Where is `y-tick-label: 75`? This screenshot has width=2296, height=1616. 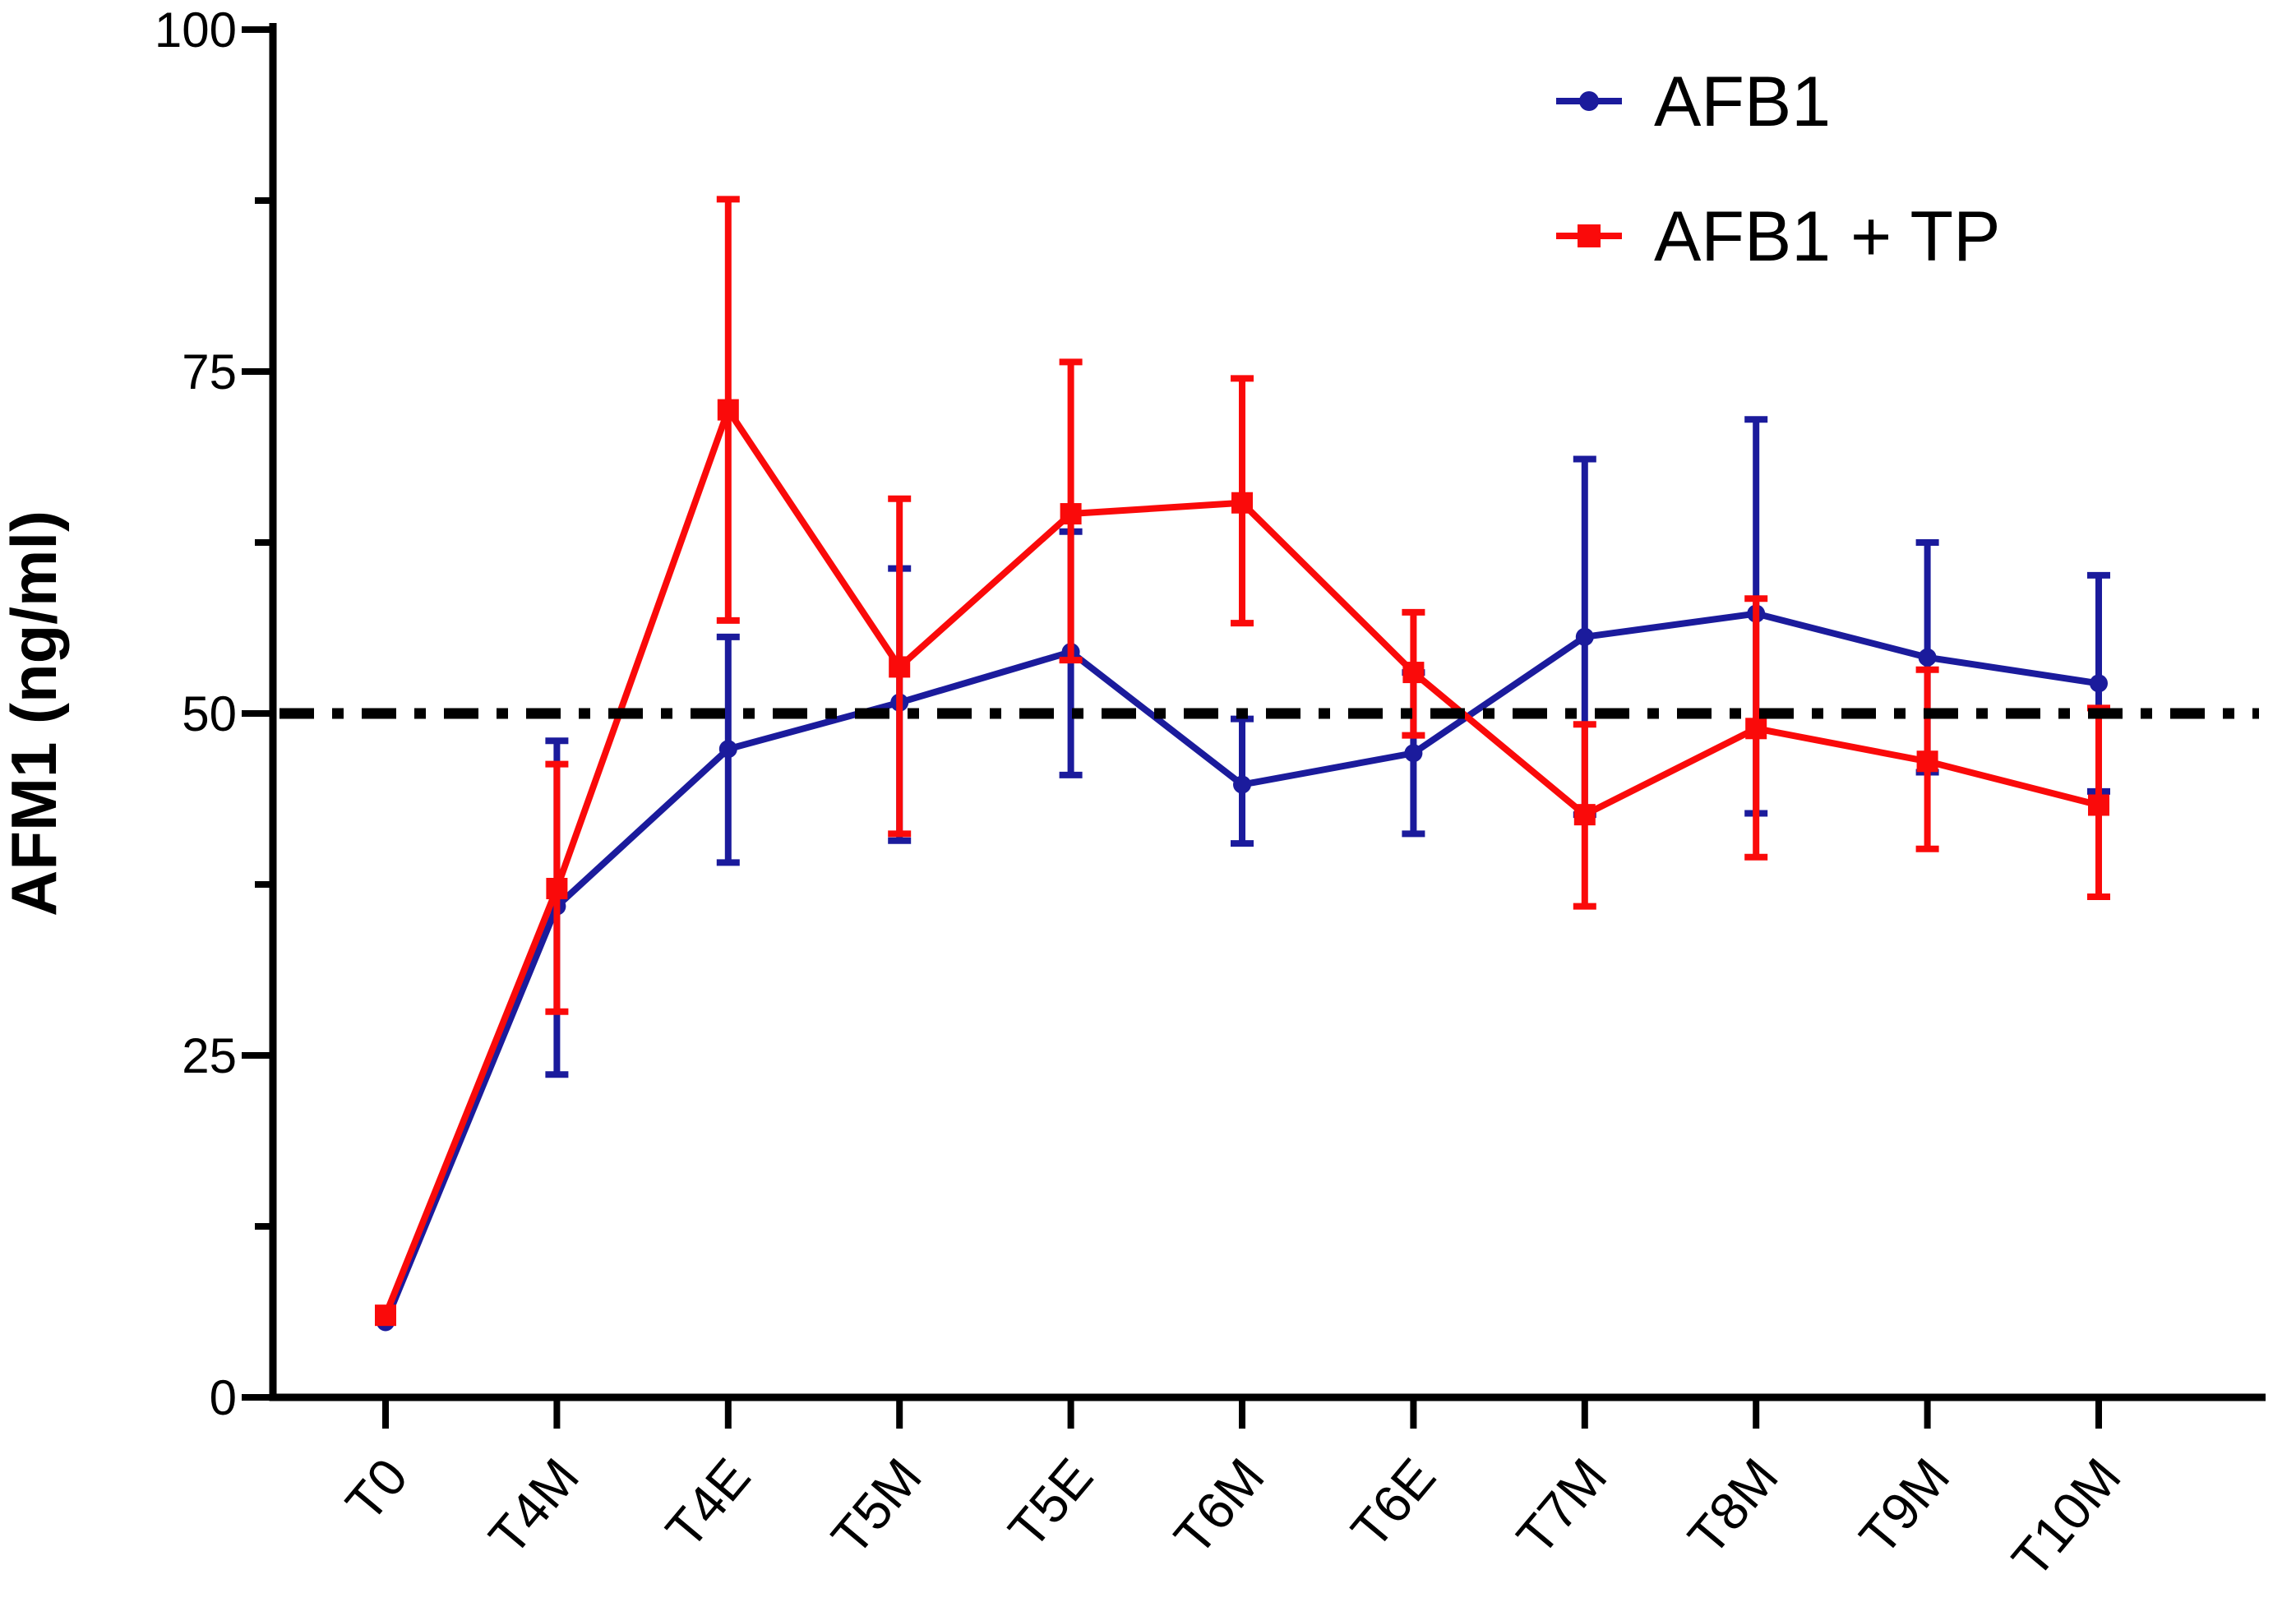 y-tick-label: 75 is located at coordinates (209, 371).